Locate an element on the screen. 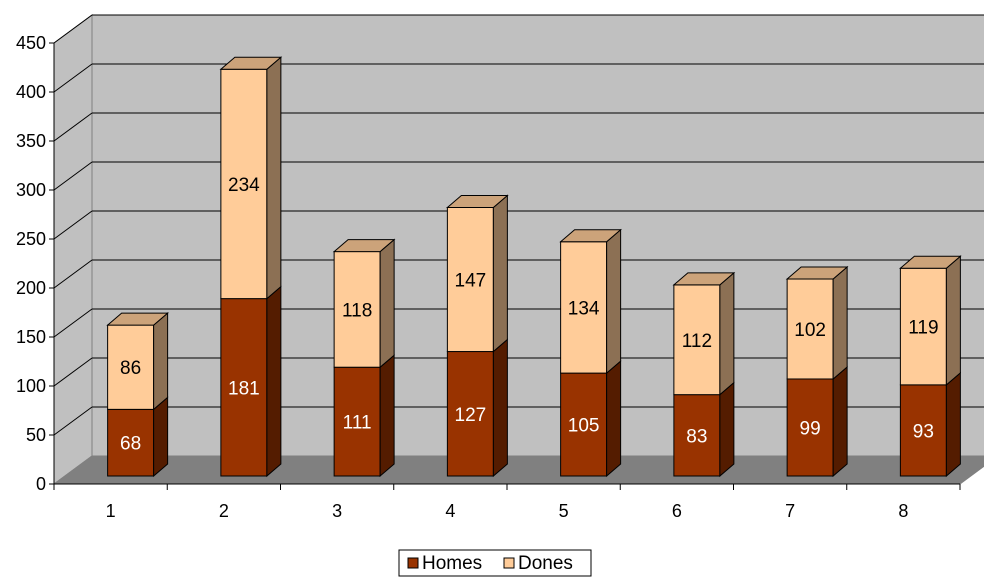 The image size is (984, 583). x-tick-label: 1 is located at coordinates (111, 511).